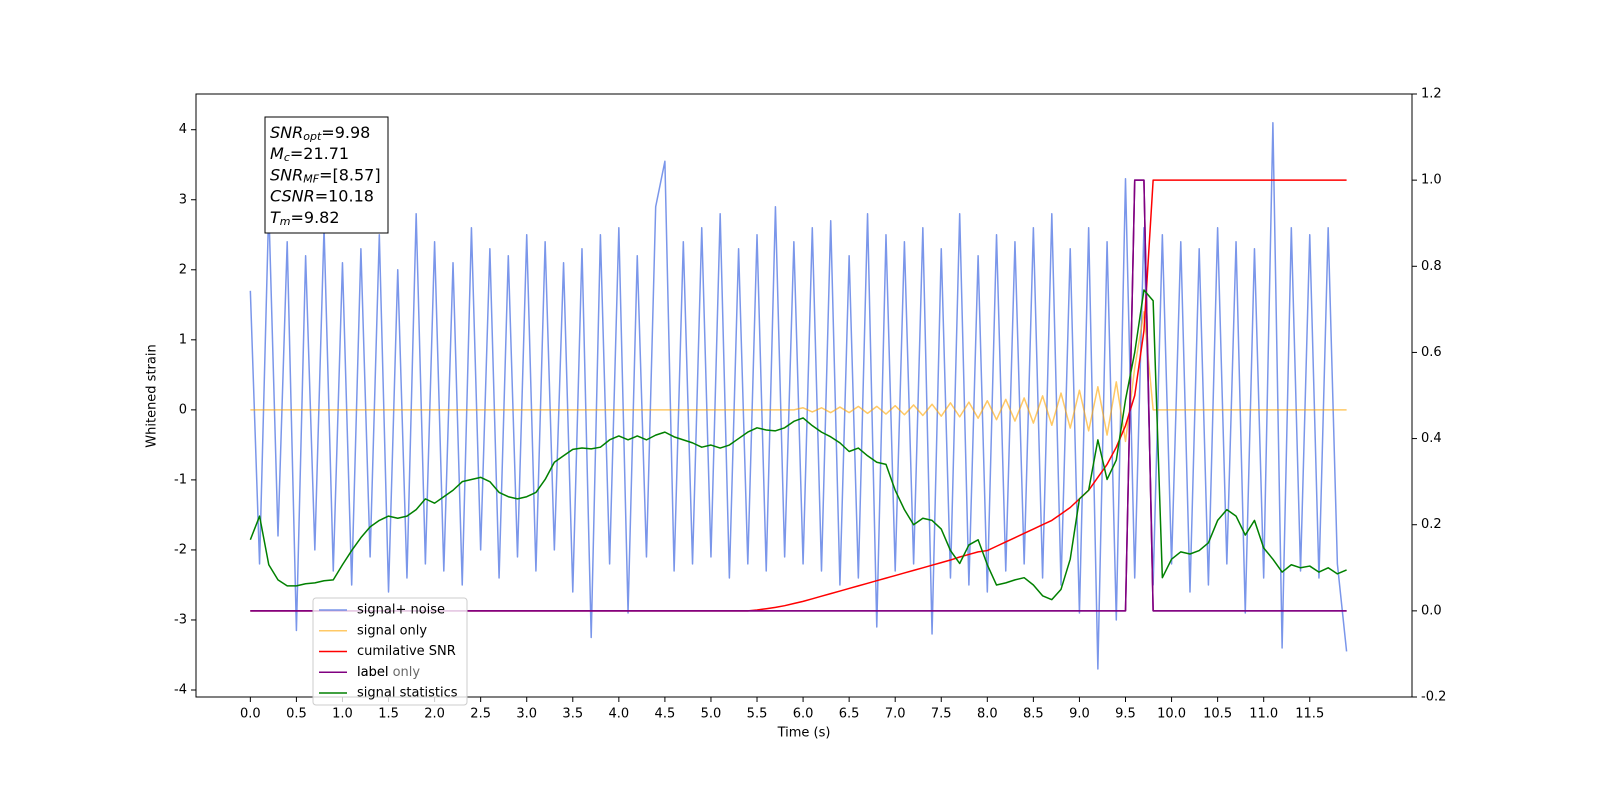  Describe the element at coordinates (1431, 94) in the screenshot. I see `y2-tick-label: 1.2` at that location.